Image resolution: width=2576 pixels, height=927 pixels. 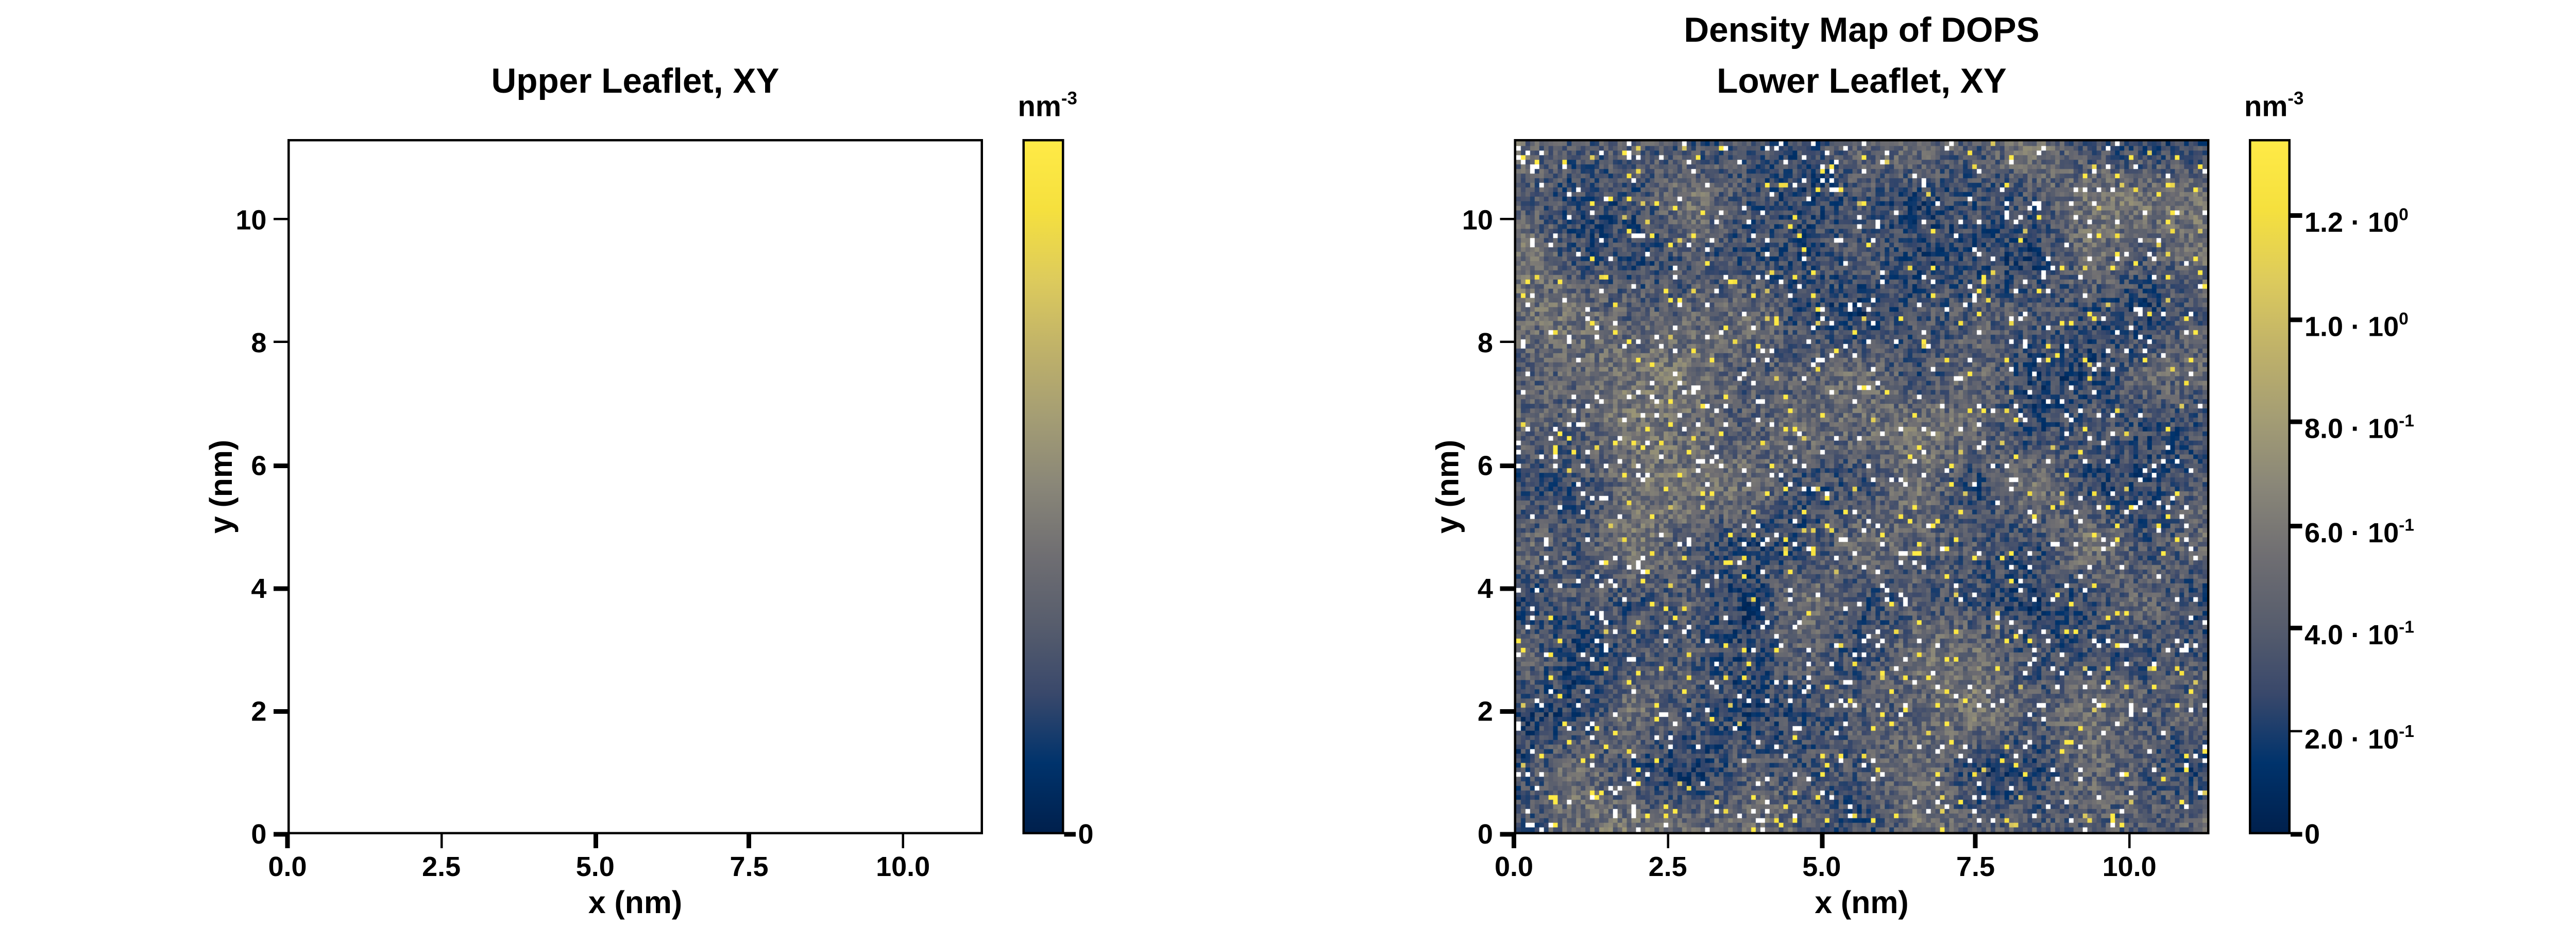 I want to click on figure-suptitle: Density Map of DOPS, so click(x=1862, y=32).